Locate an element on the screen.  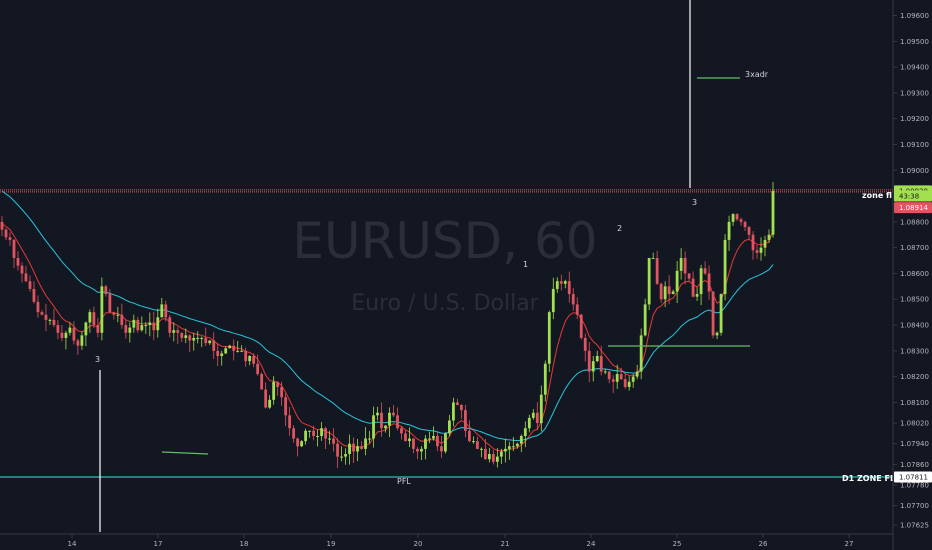
price-tick-label: 1.07700 is located at coordinates (914, 506).